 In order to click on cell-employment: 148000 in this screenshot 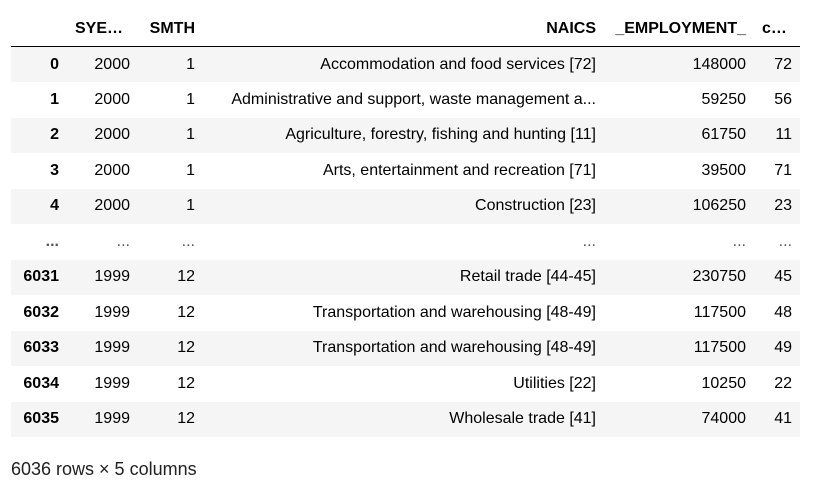, I will do `click(719, 64)`.